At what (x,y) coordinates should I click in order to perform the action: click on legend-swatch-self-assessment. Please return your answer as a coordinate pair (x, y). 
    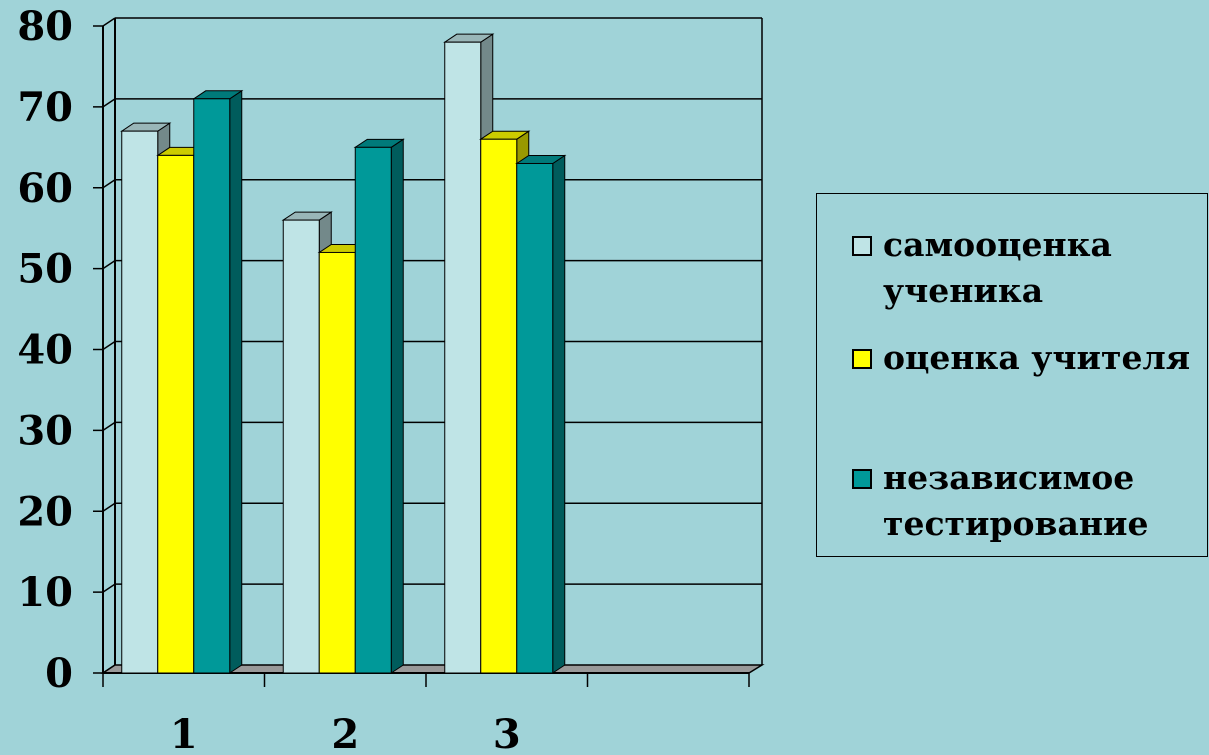
    Looking at the image, I should click on (862, 246).